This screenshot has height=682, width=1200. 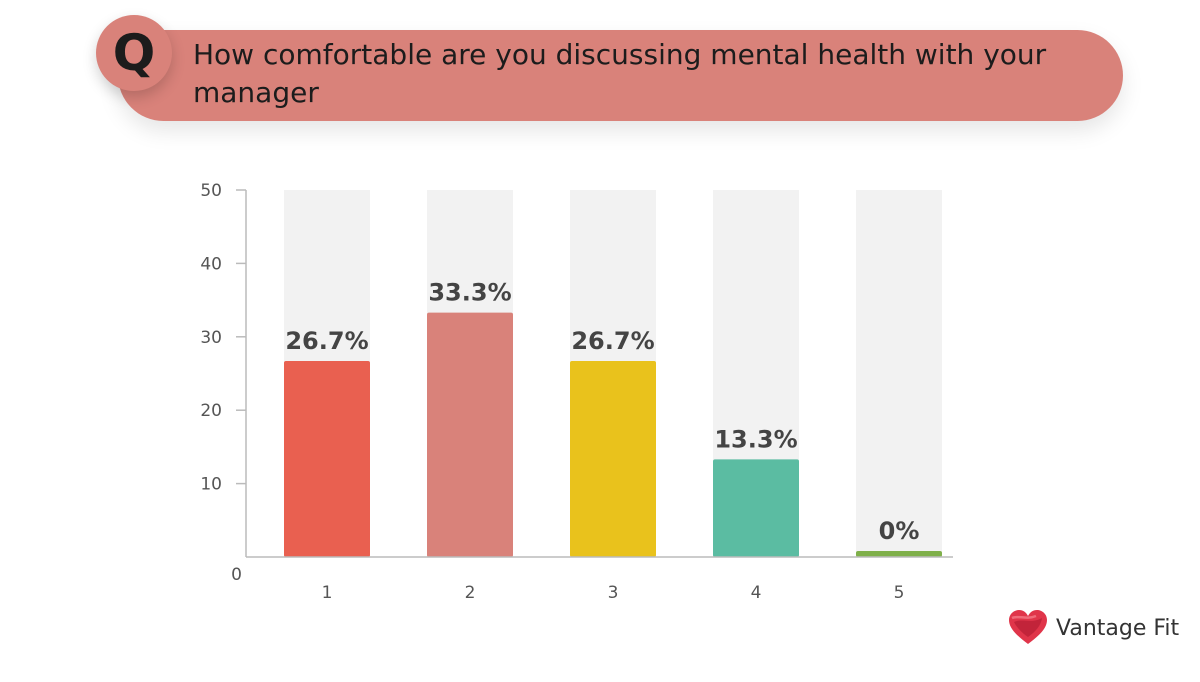 I want to click on question-badge: Q, so click(x=134, y=53).